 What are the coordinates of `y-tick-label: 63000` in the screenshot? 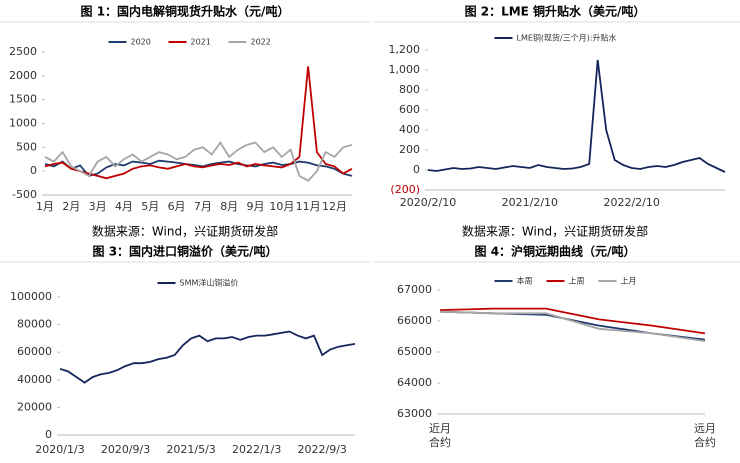 It's located at (414, 413).